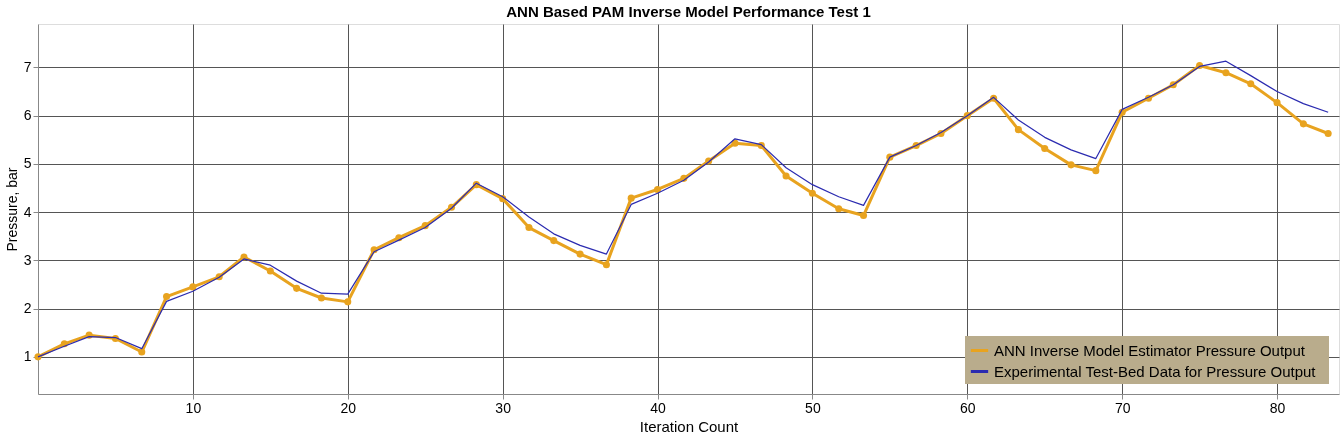 This screenshot has width=1344, height=439. What do you see at coordinates (658, 407) in the screenshot?
I see `x-tick-label: 40` at bounding box center [658, 407].